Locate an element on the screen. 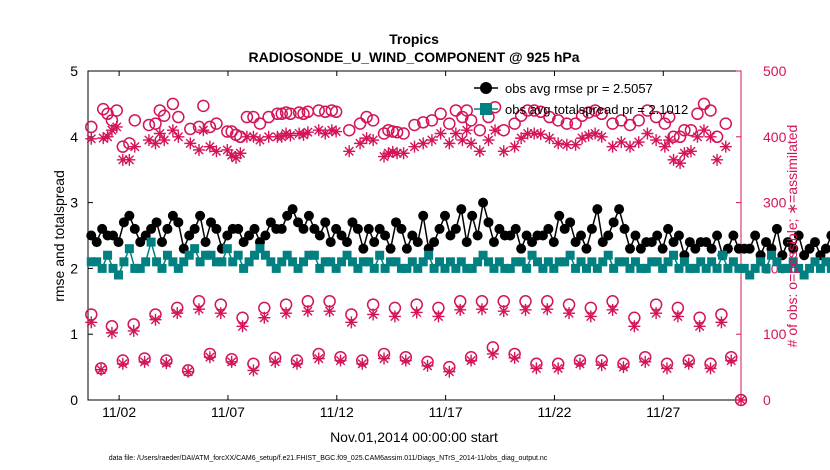 The height and width of the screenshot is (470, 830). legend-rmse-label: obs avg rmse pr = 2.5057 is located at coordinates (579, 88).